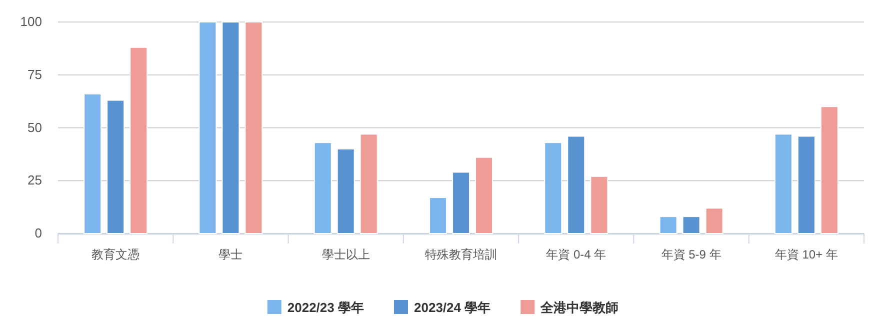 This screenshot has width=886, height=331. I want to click on y-tick-label: 100, so click(31, 21).